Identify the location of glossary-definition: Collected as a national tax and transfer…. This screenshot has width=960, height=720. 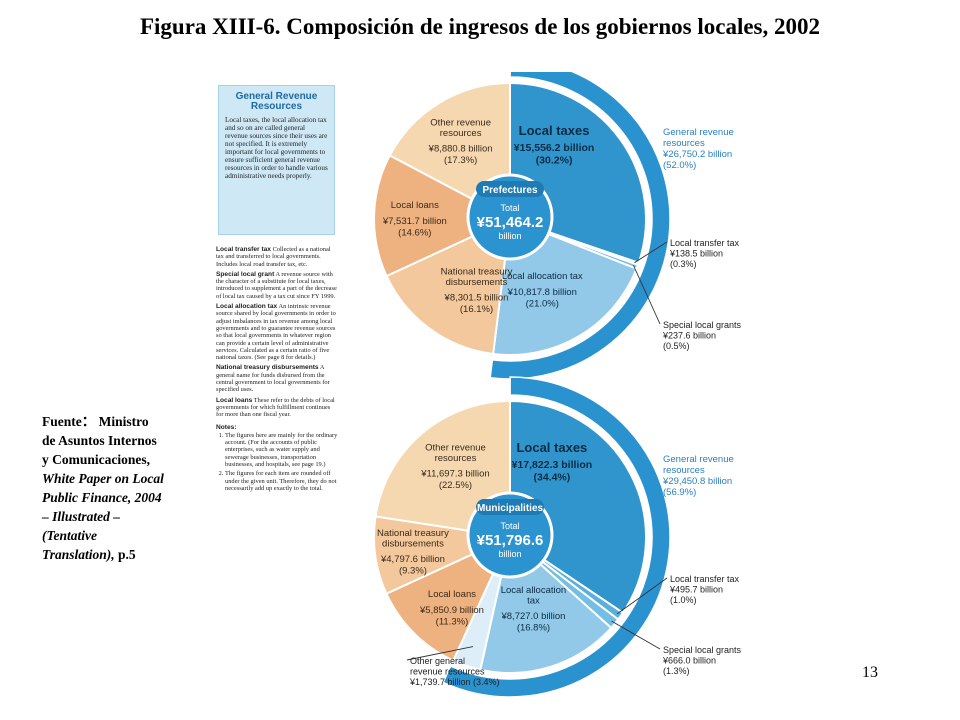
(273, 257).